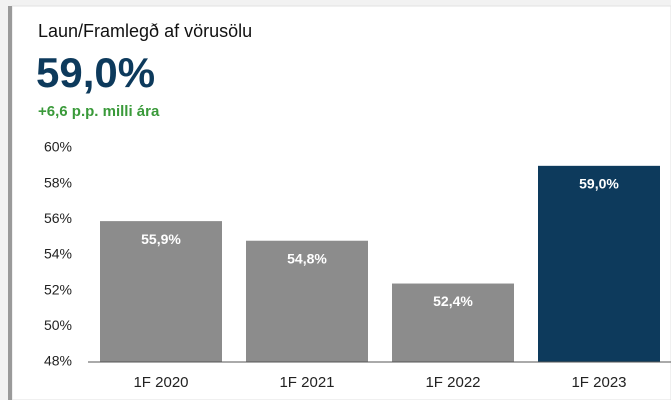  What do you see at coordinates (161, 239) in the screenshot?
I see `value-label: 55,9%` at bounding box center [161, 239].